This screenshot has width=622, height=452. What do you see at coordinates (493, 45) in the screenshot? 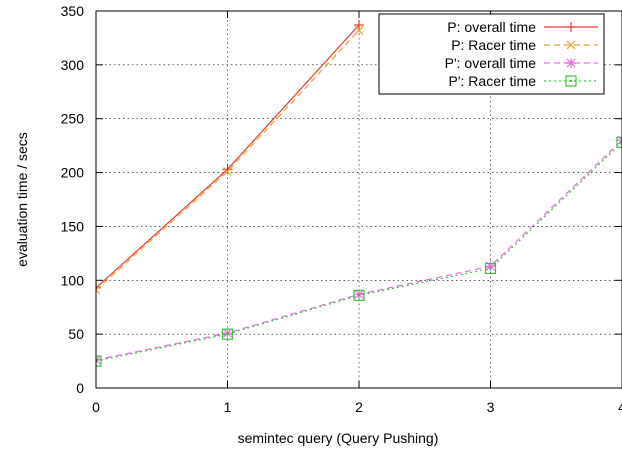
I see `legend-label: P: Racer time` at bounding box center [493, 45].